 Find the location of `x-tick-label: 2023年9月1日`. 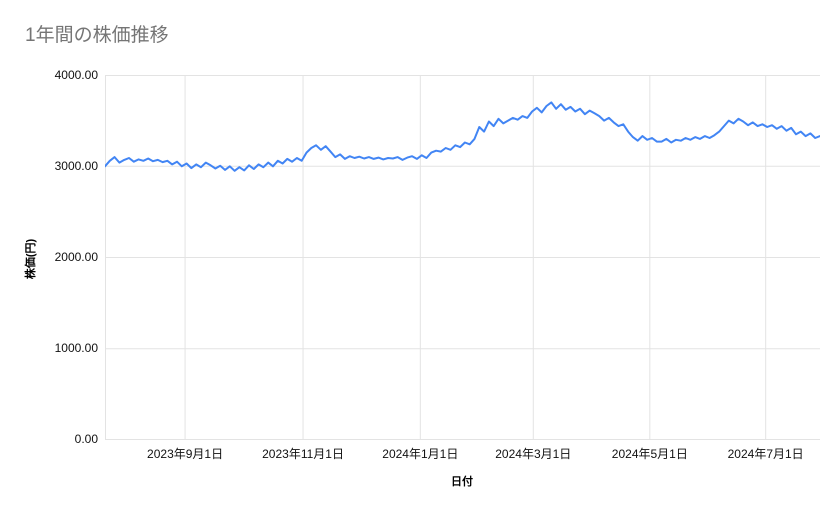

x-tick-label: 2023年9月1日 is located at coordinates (185, 454).